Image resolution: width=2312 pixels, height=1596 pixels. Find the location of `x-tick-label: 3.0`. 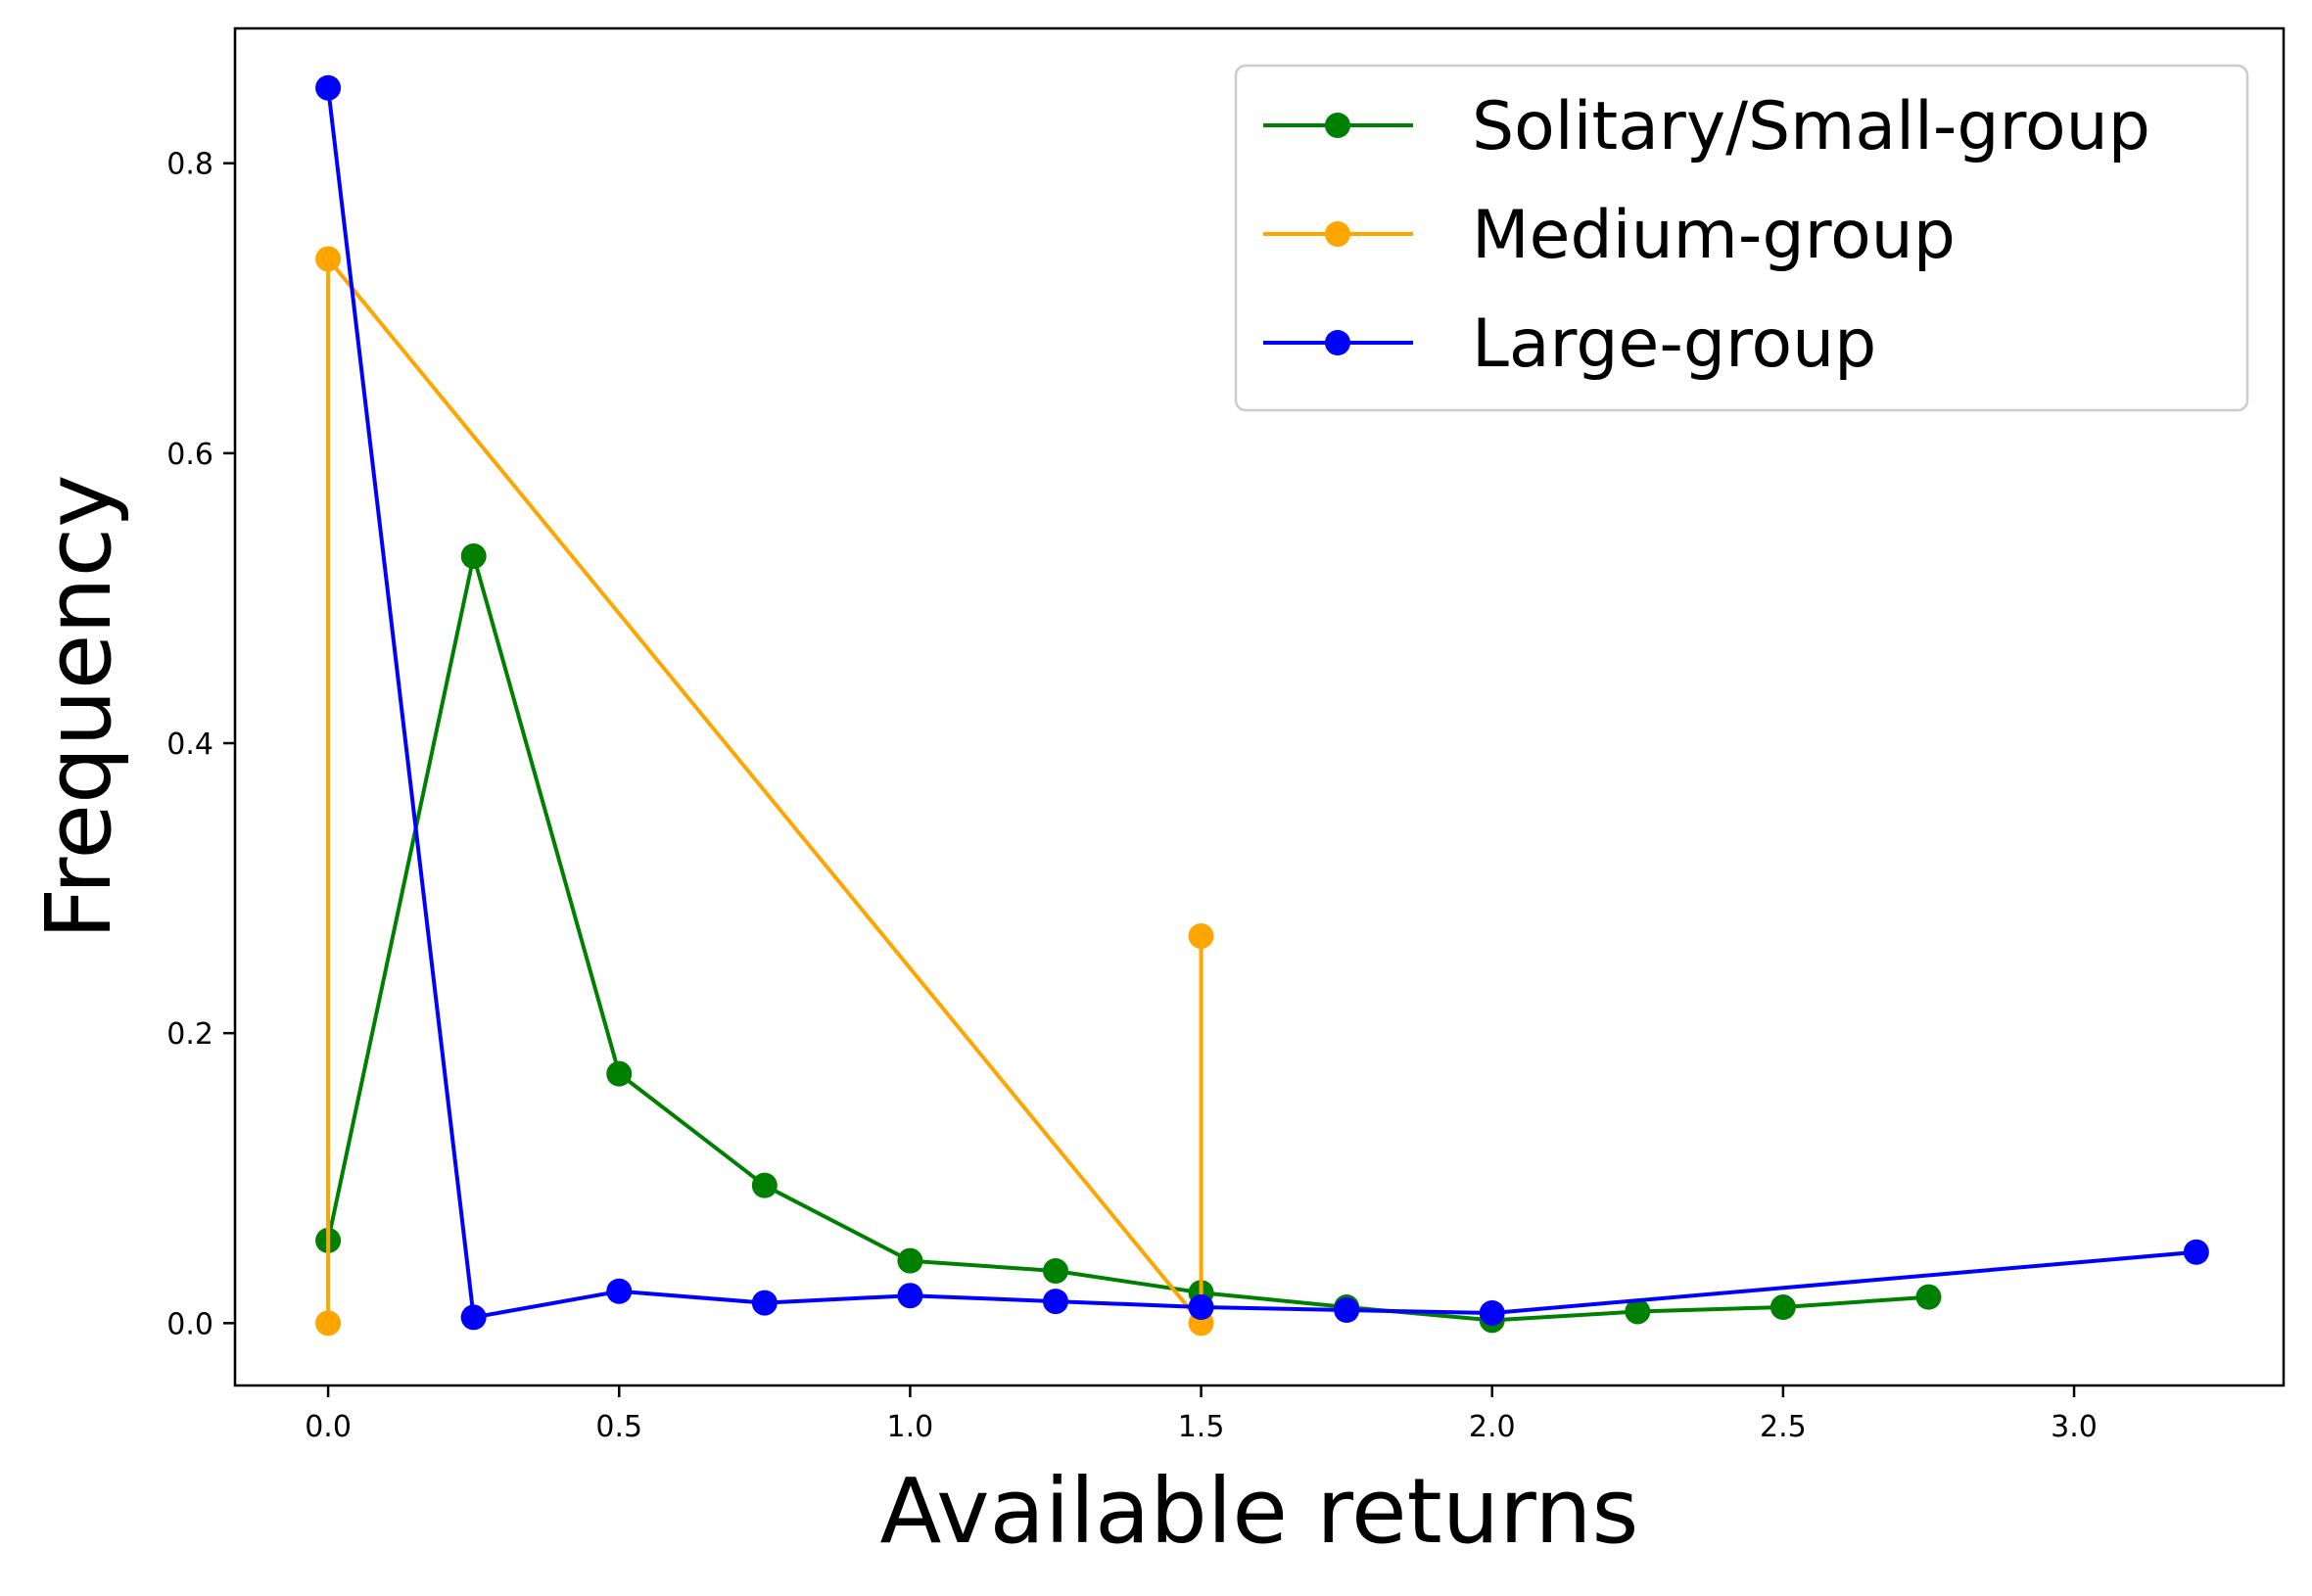

x-tick-label: 3.0 is located at coordinates (2074, 1427).